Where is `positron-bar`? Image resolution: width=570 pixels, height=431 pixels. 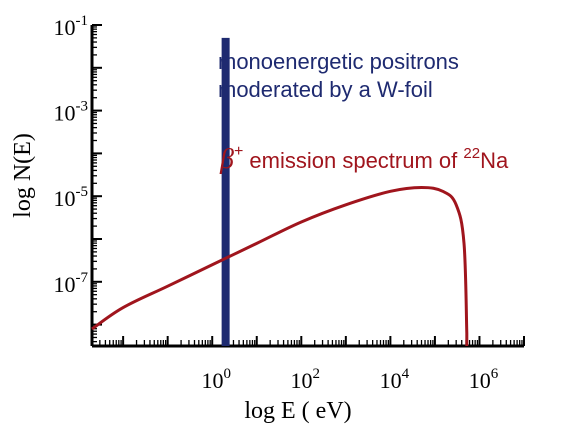
positron-bar is located at coordinates (225, 191).